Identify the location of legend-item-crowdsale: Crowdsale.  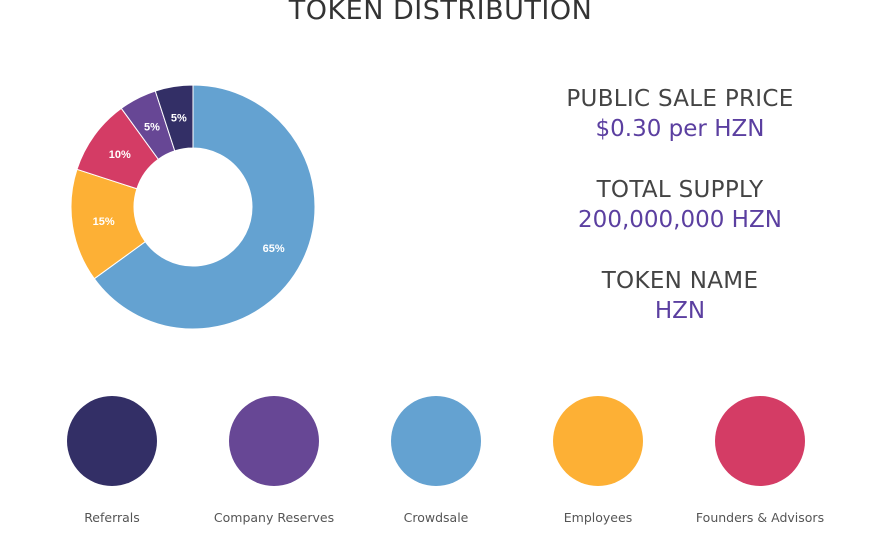
(436, 460).